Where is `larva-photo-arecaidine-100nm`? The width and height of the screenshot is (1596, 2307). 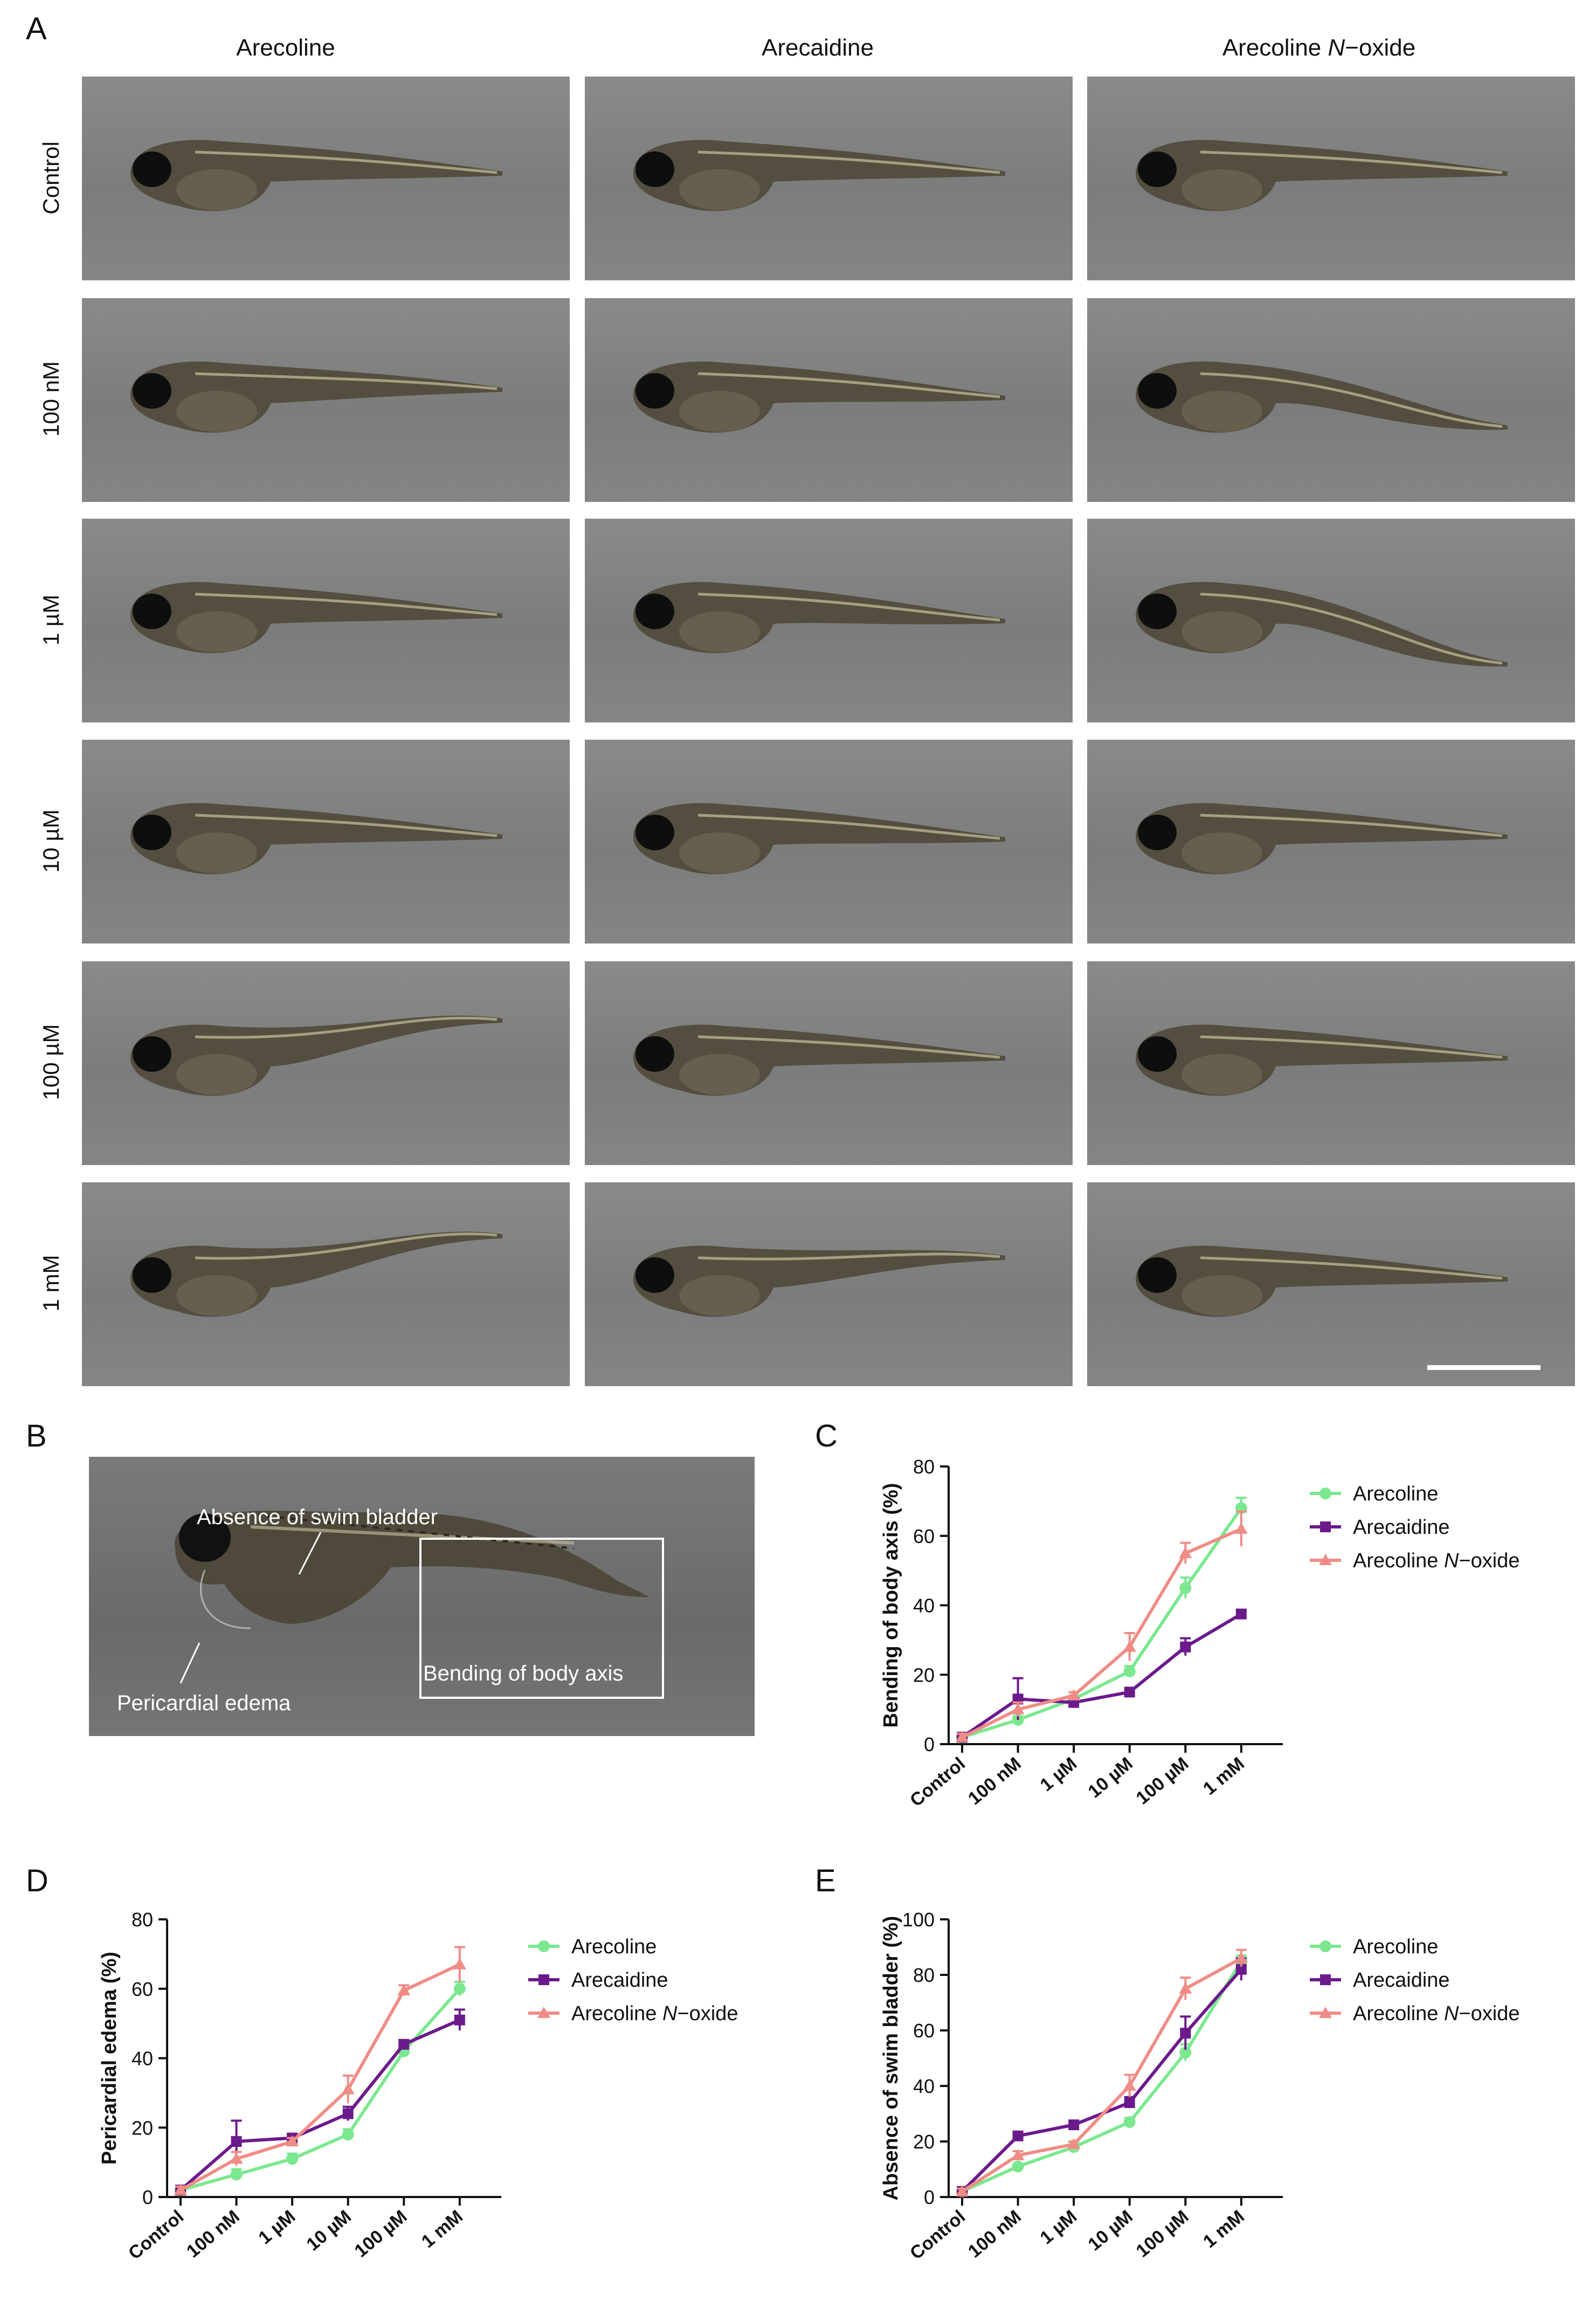 larva-photo-arecaidine-100nm is located at coordinates (829, 400).